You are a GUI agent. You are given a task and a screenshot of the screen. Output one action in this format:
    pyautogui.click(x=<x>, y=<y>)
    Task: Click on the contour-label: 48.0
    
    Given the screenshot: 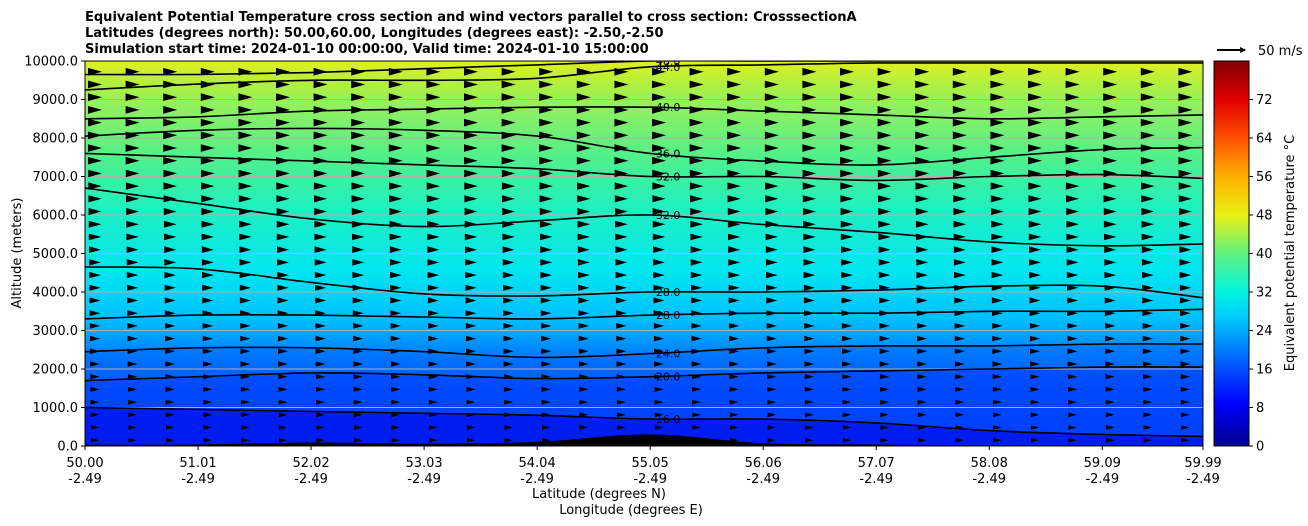 What is the action you would take?
    pyautogui.click(x=668, y=61)
    